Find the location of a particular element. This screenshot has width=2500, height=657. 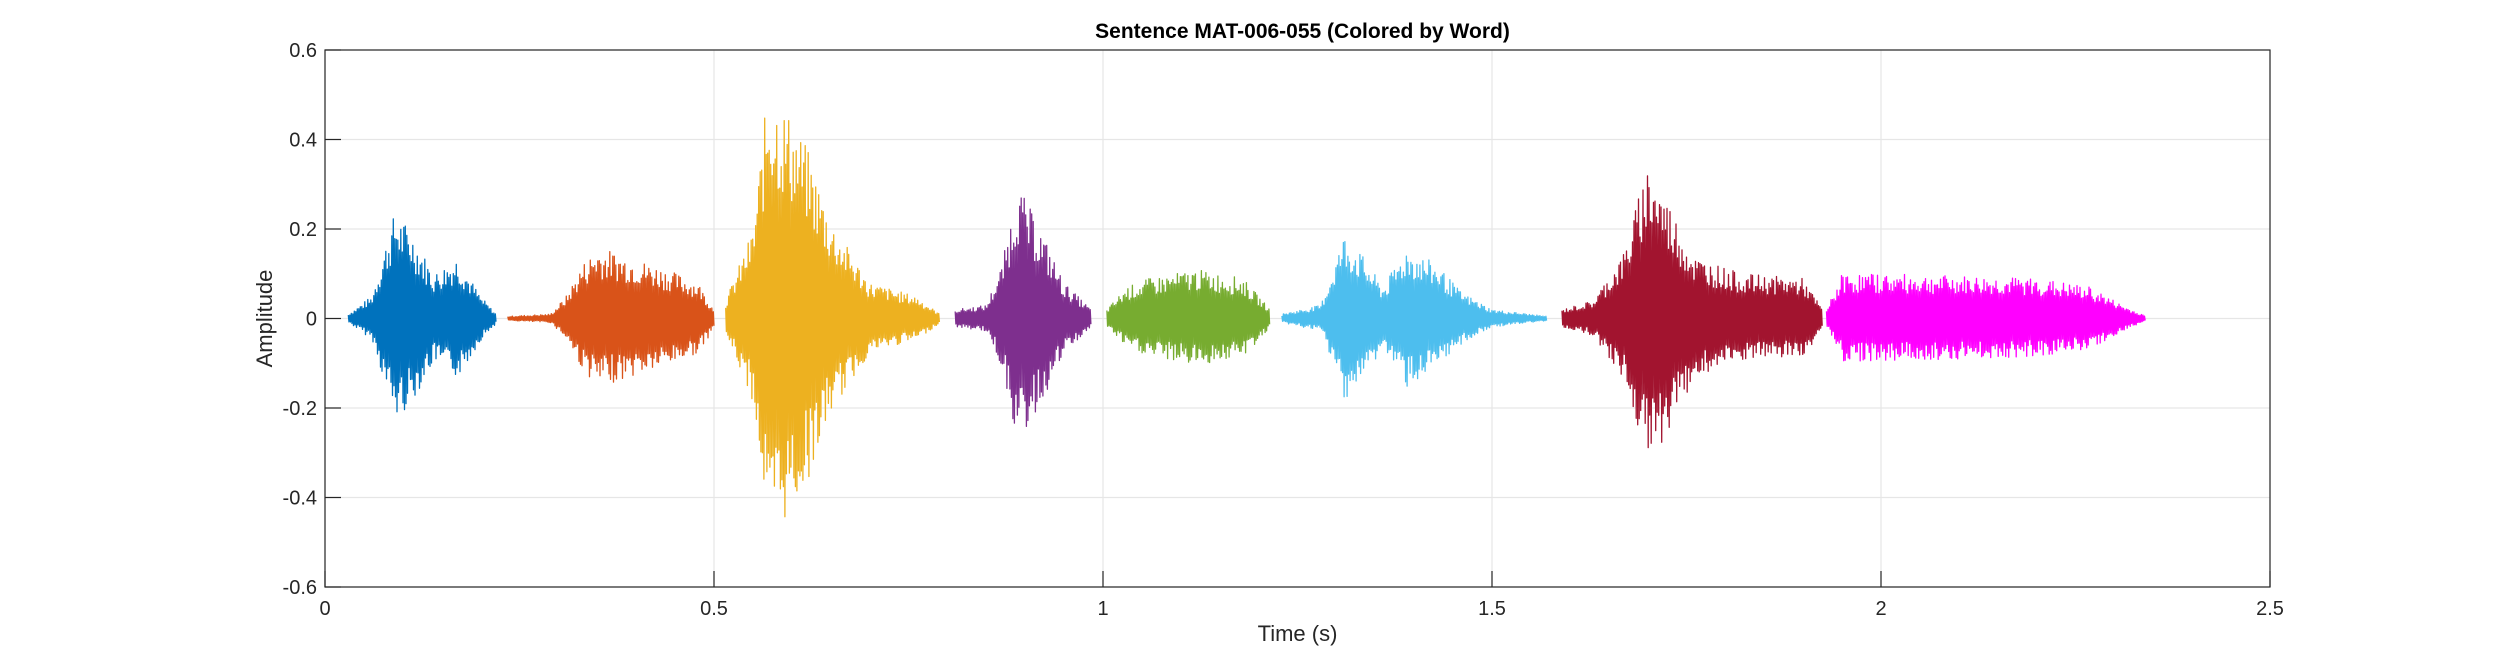

x-tick-label: 0 is located at coordinates (324, 609).